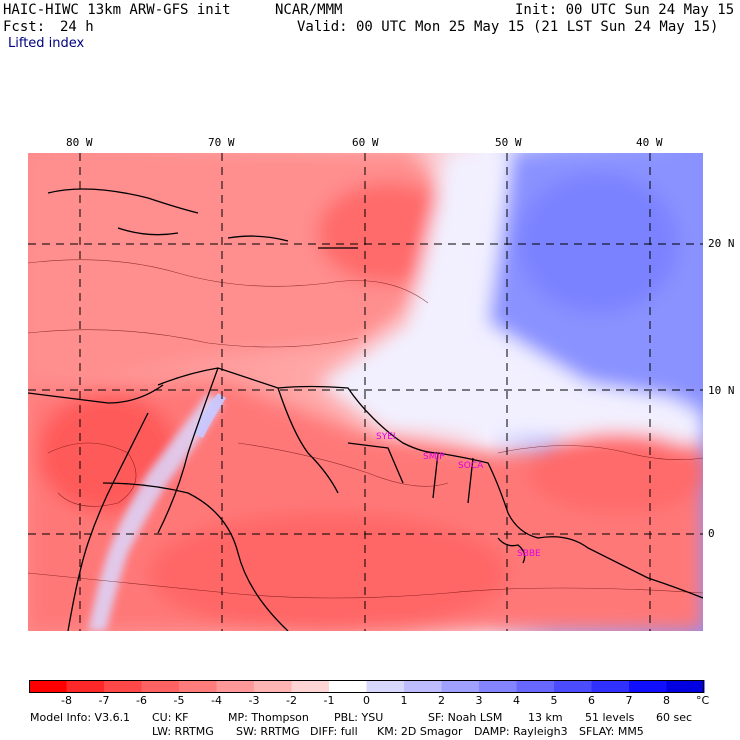  Describe the element at coordinates (291, 700) in the screenshot. I see `colorbar-tick-label: -2` at that location.